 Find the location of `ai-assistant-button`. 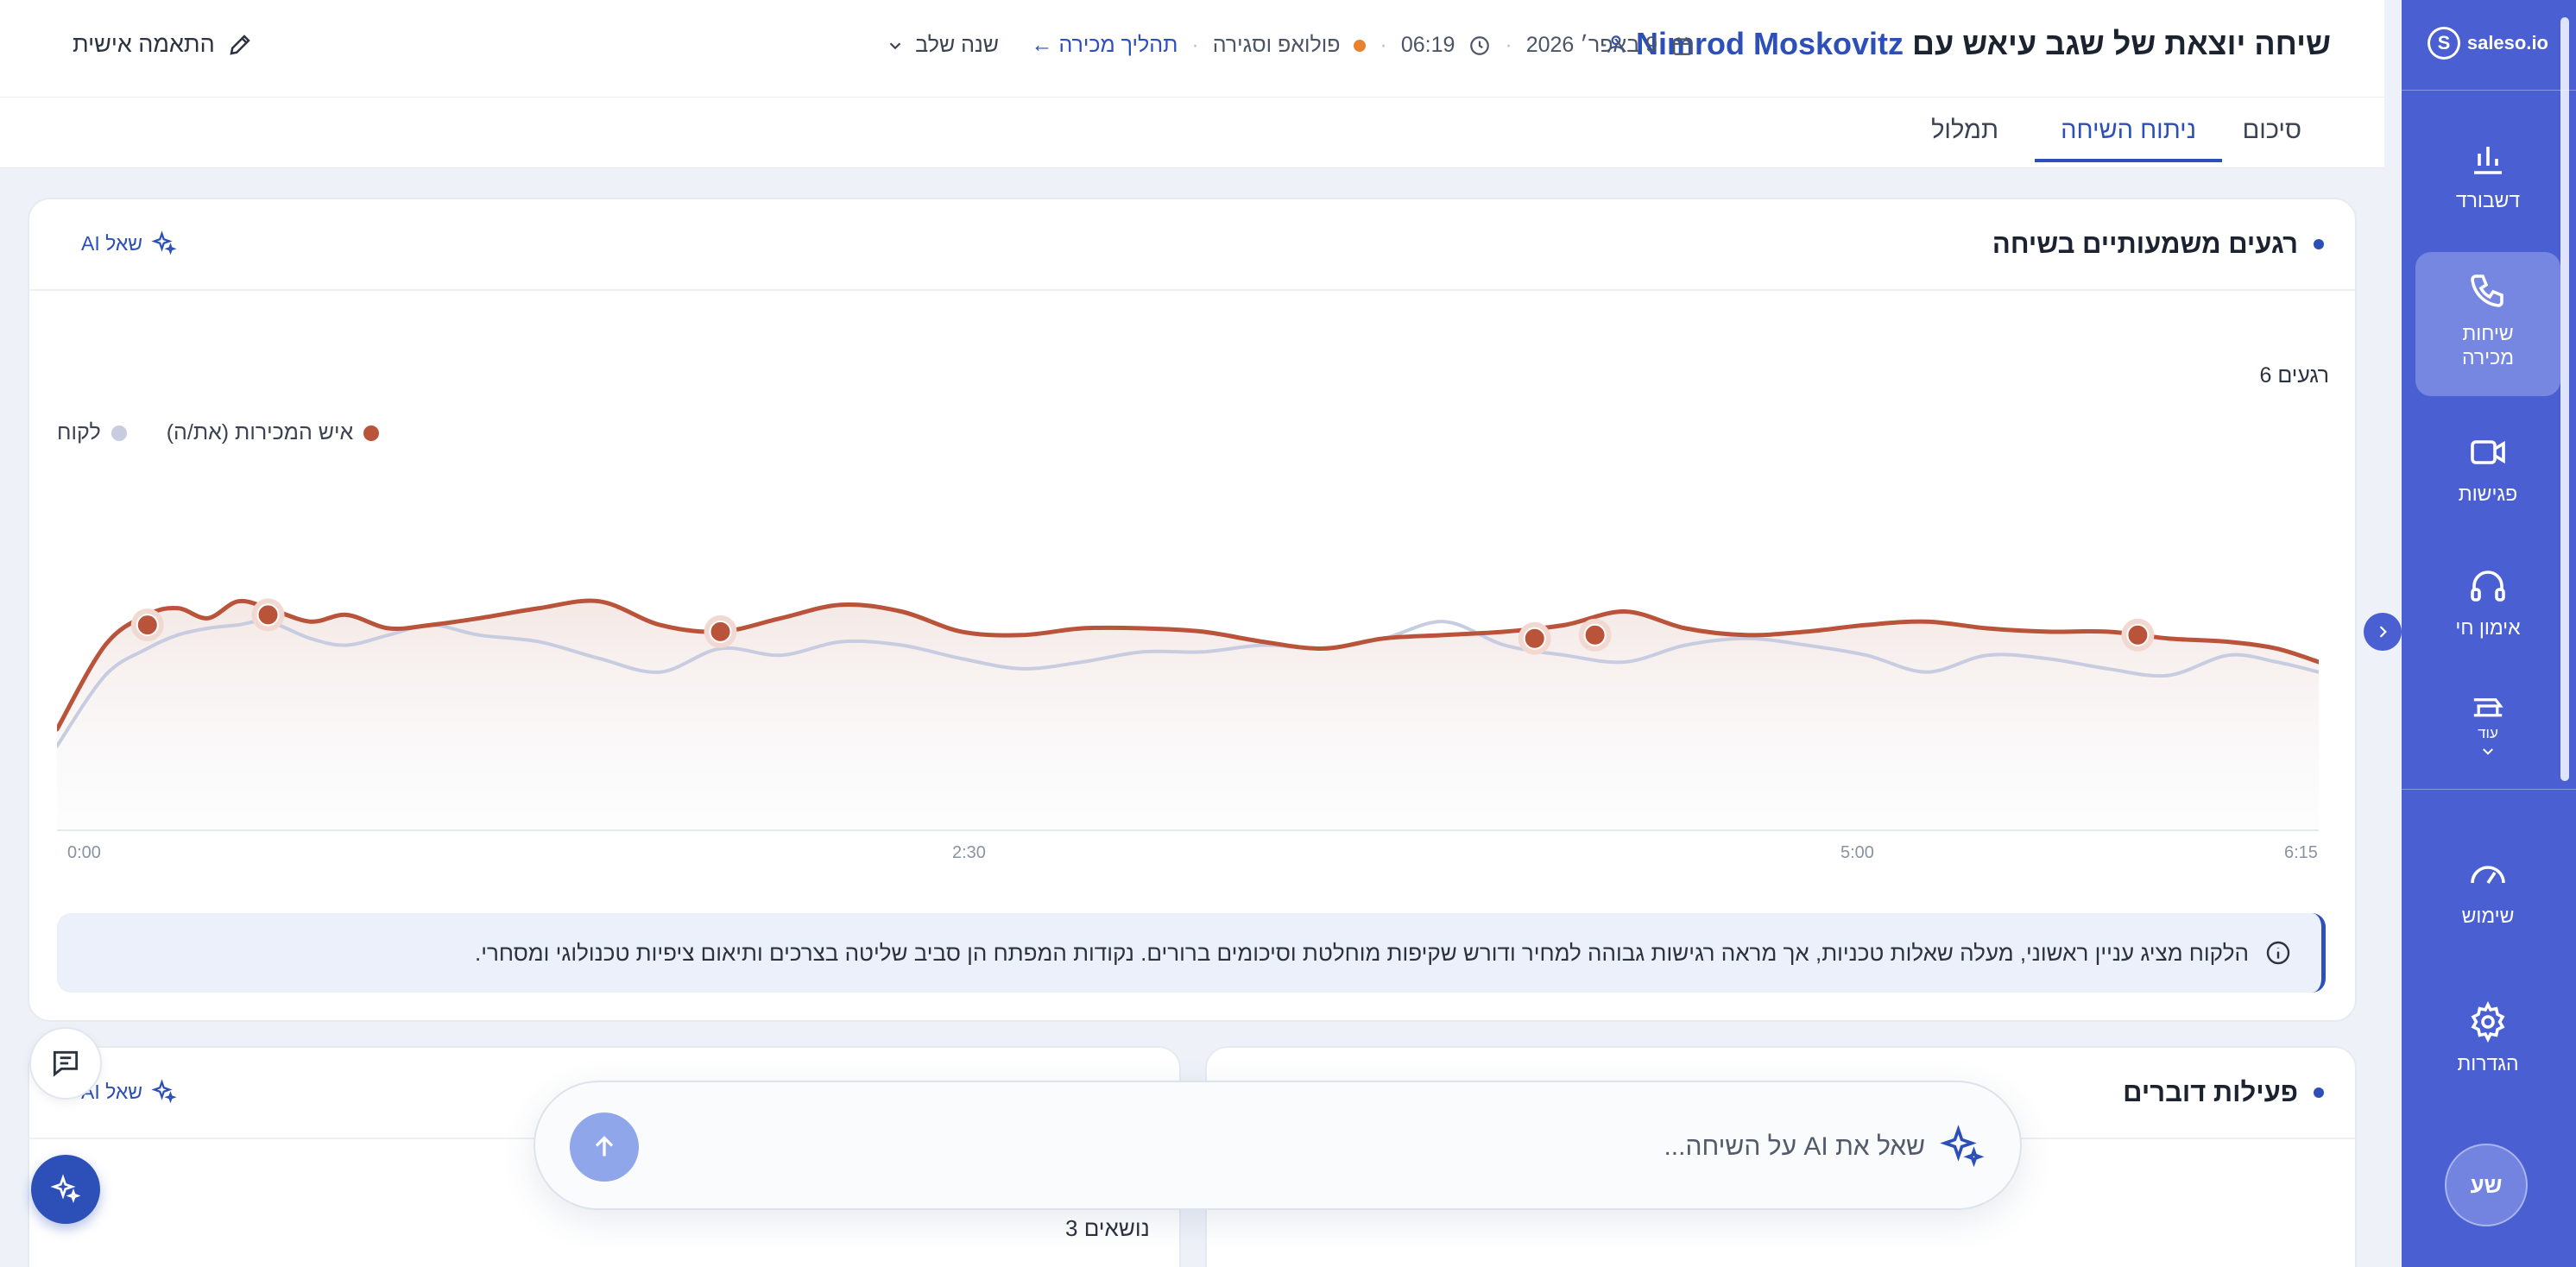

ai-assistant-button is located at coordinates (65, 1189).